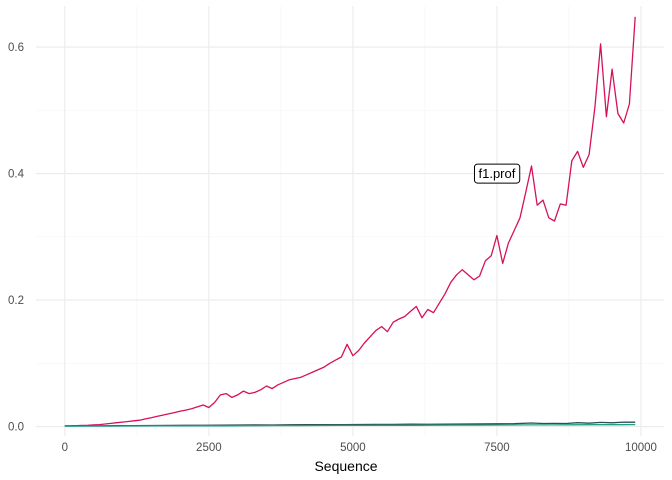 This screenshot has width=672, height=480. I want to click on x-tick-label: 0, so click(65, 448).